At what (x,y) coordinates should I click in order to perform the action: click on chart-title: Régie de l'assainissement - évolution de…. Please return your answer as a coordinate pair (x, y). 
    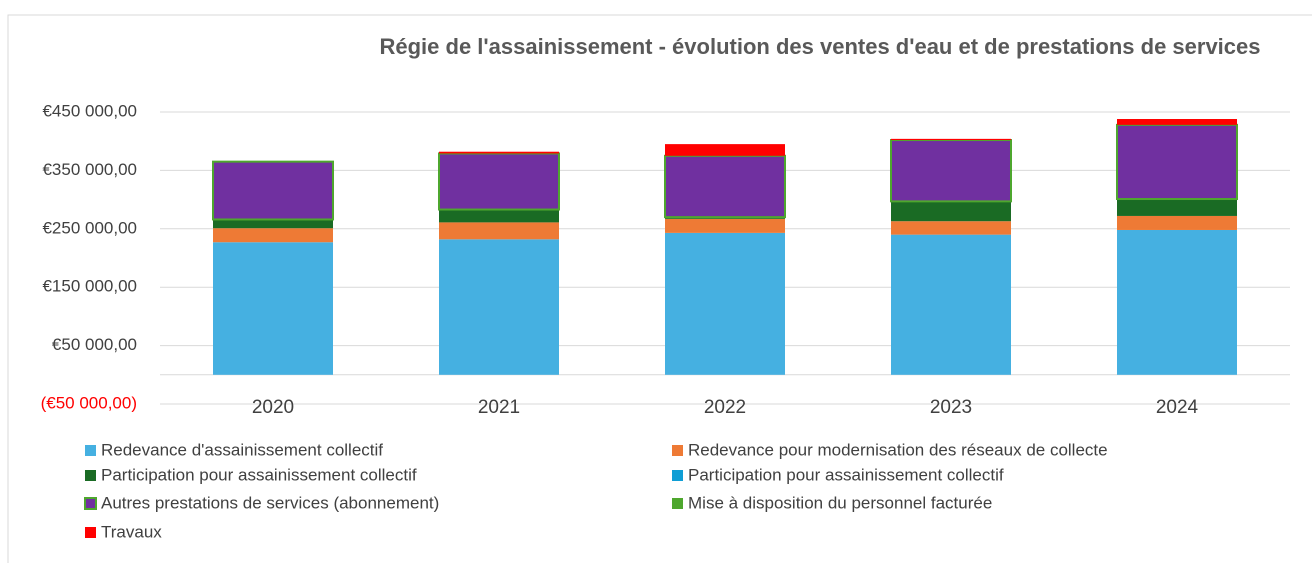
    Looking at the image, I should click on (820, 46).